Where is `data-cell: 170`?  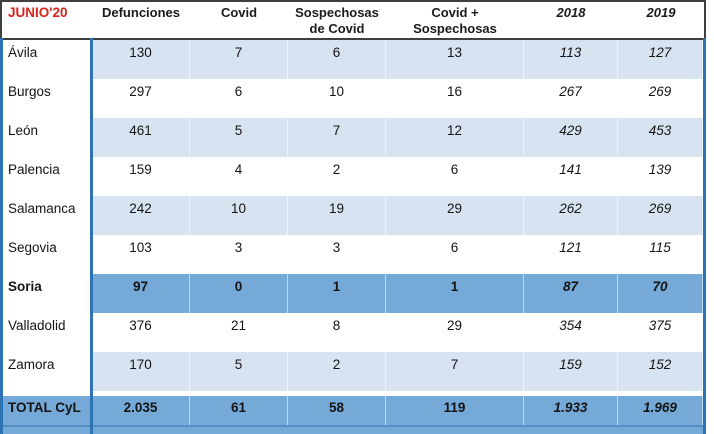 data-cell: 170 is located at coordinates (141, 371).